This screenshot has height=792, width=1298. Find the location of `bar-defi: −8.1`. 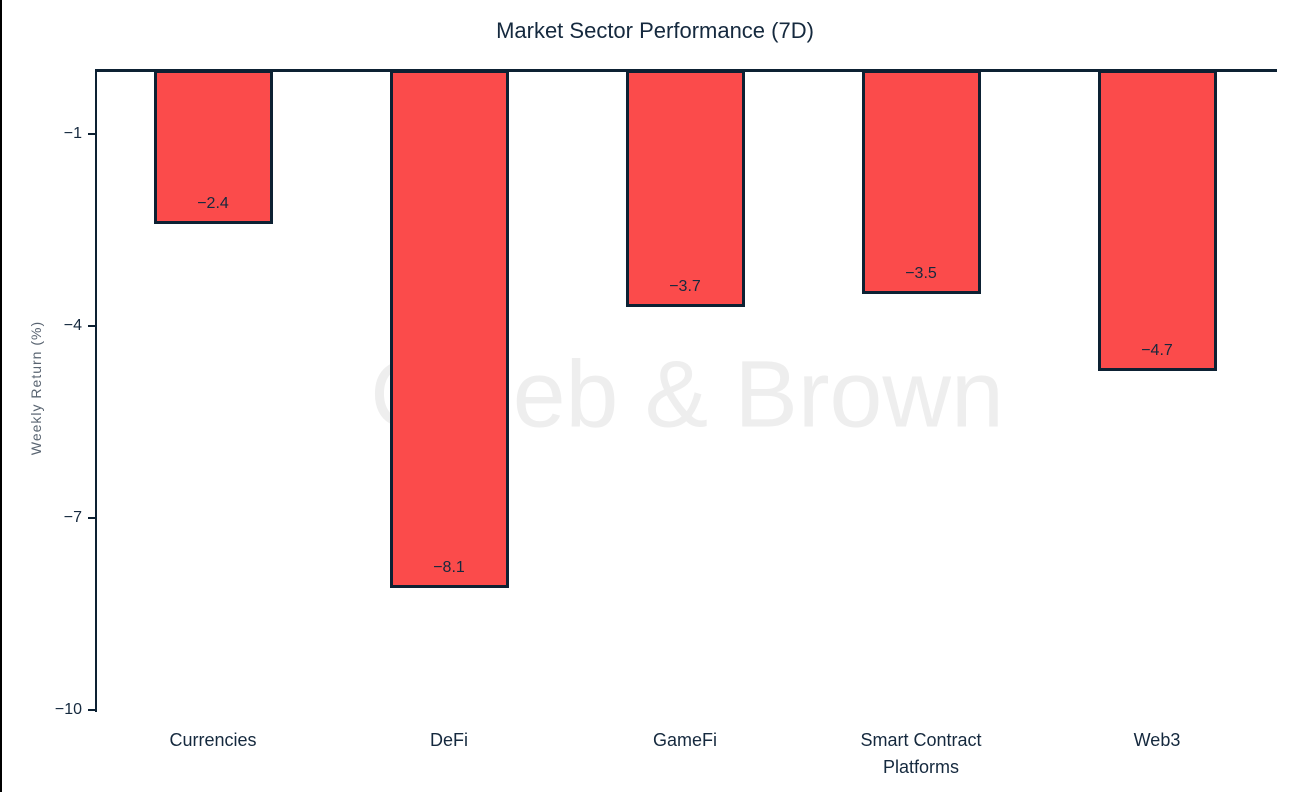

bar-defi: −8.1 is located at coordinates (449, 329).